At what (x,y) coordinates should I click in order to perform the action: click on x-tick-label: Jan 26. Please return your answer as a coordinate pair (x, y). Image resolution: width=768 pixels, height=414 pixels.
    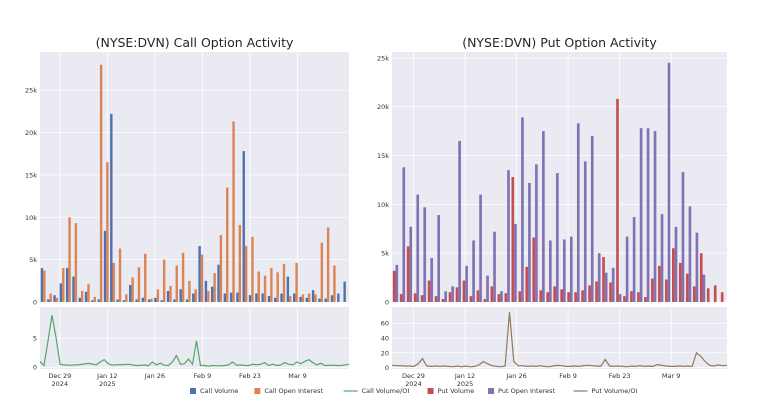
    Looking at the image, I should click on (515, 376).